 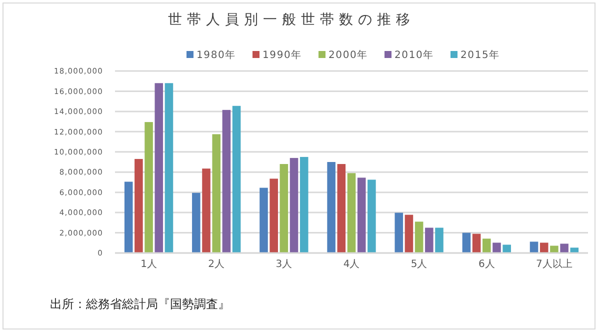 I want to click on x-tick-label: 4人, so click(x=351, y=264).